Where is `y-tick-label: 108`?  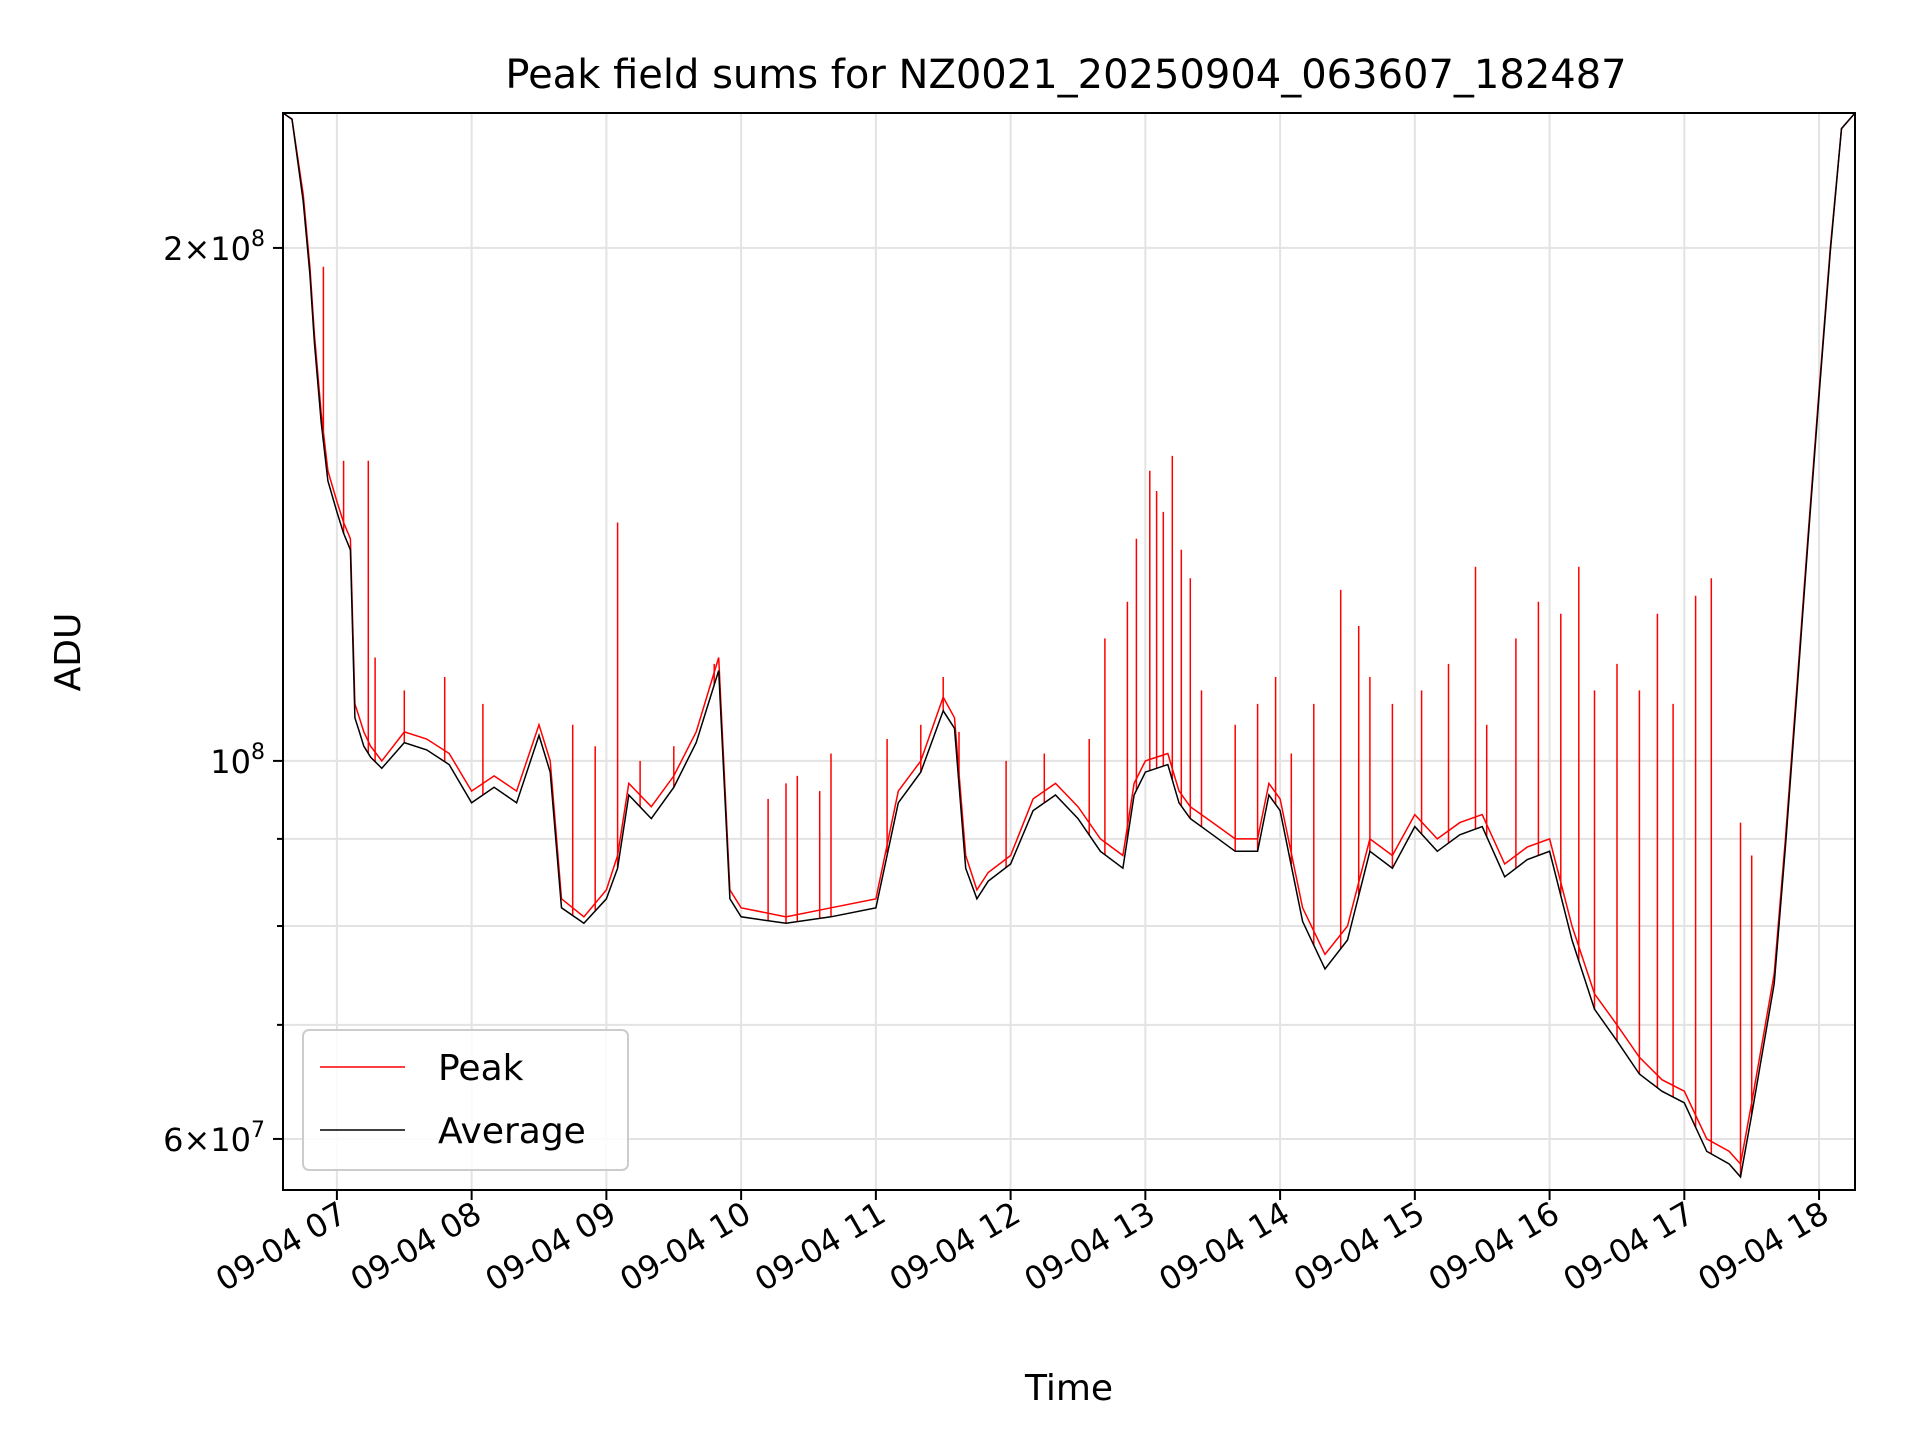 y-tick-label: 108 is located at coordinates (237, 760).